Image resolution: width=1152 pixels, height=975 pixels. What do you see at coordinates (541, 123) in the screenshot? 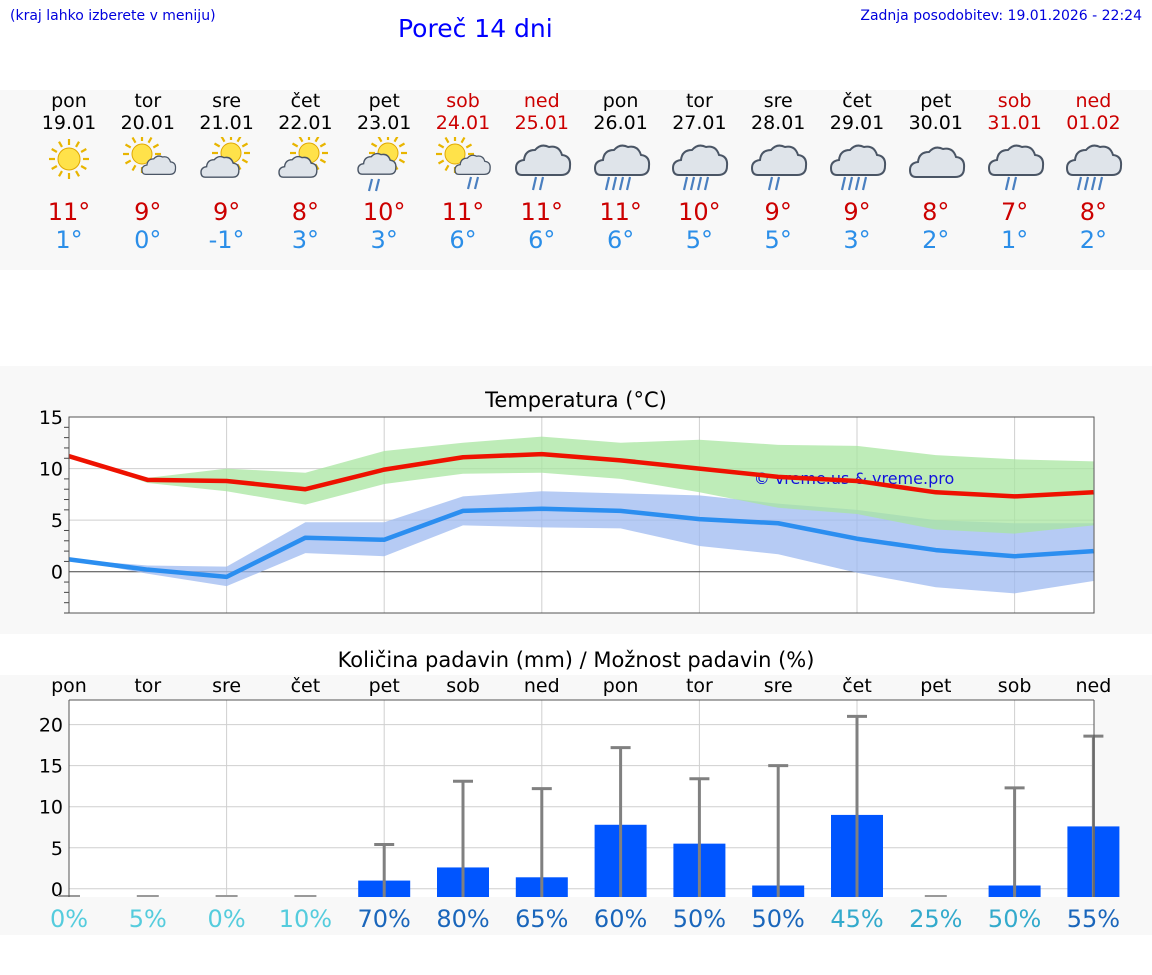
I see `day-date: 25.01` at bounding box center [541, 123].